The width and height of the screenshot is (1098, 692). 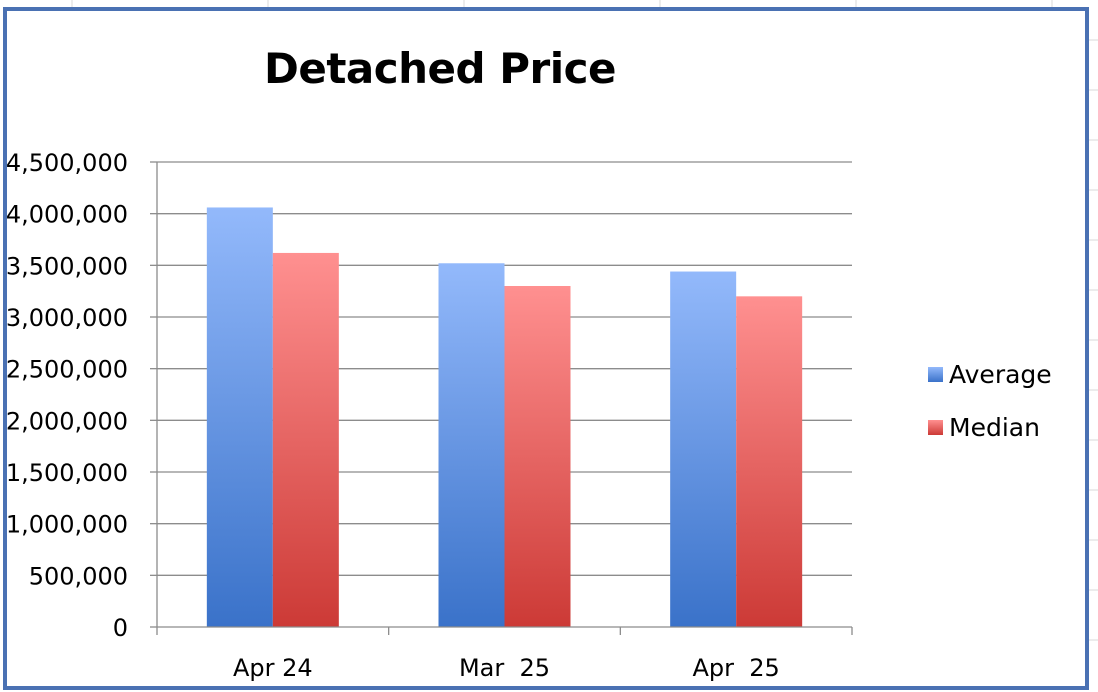 I want to click on chart-title: Detached Price, so click(x=440, y=68).